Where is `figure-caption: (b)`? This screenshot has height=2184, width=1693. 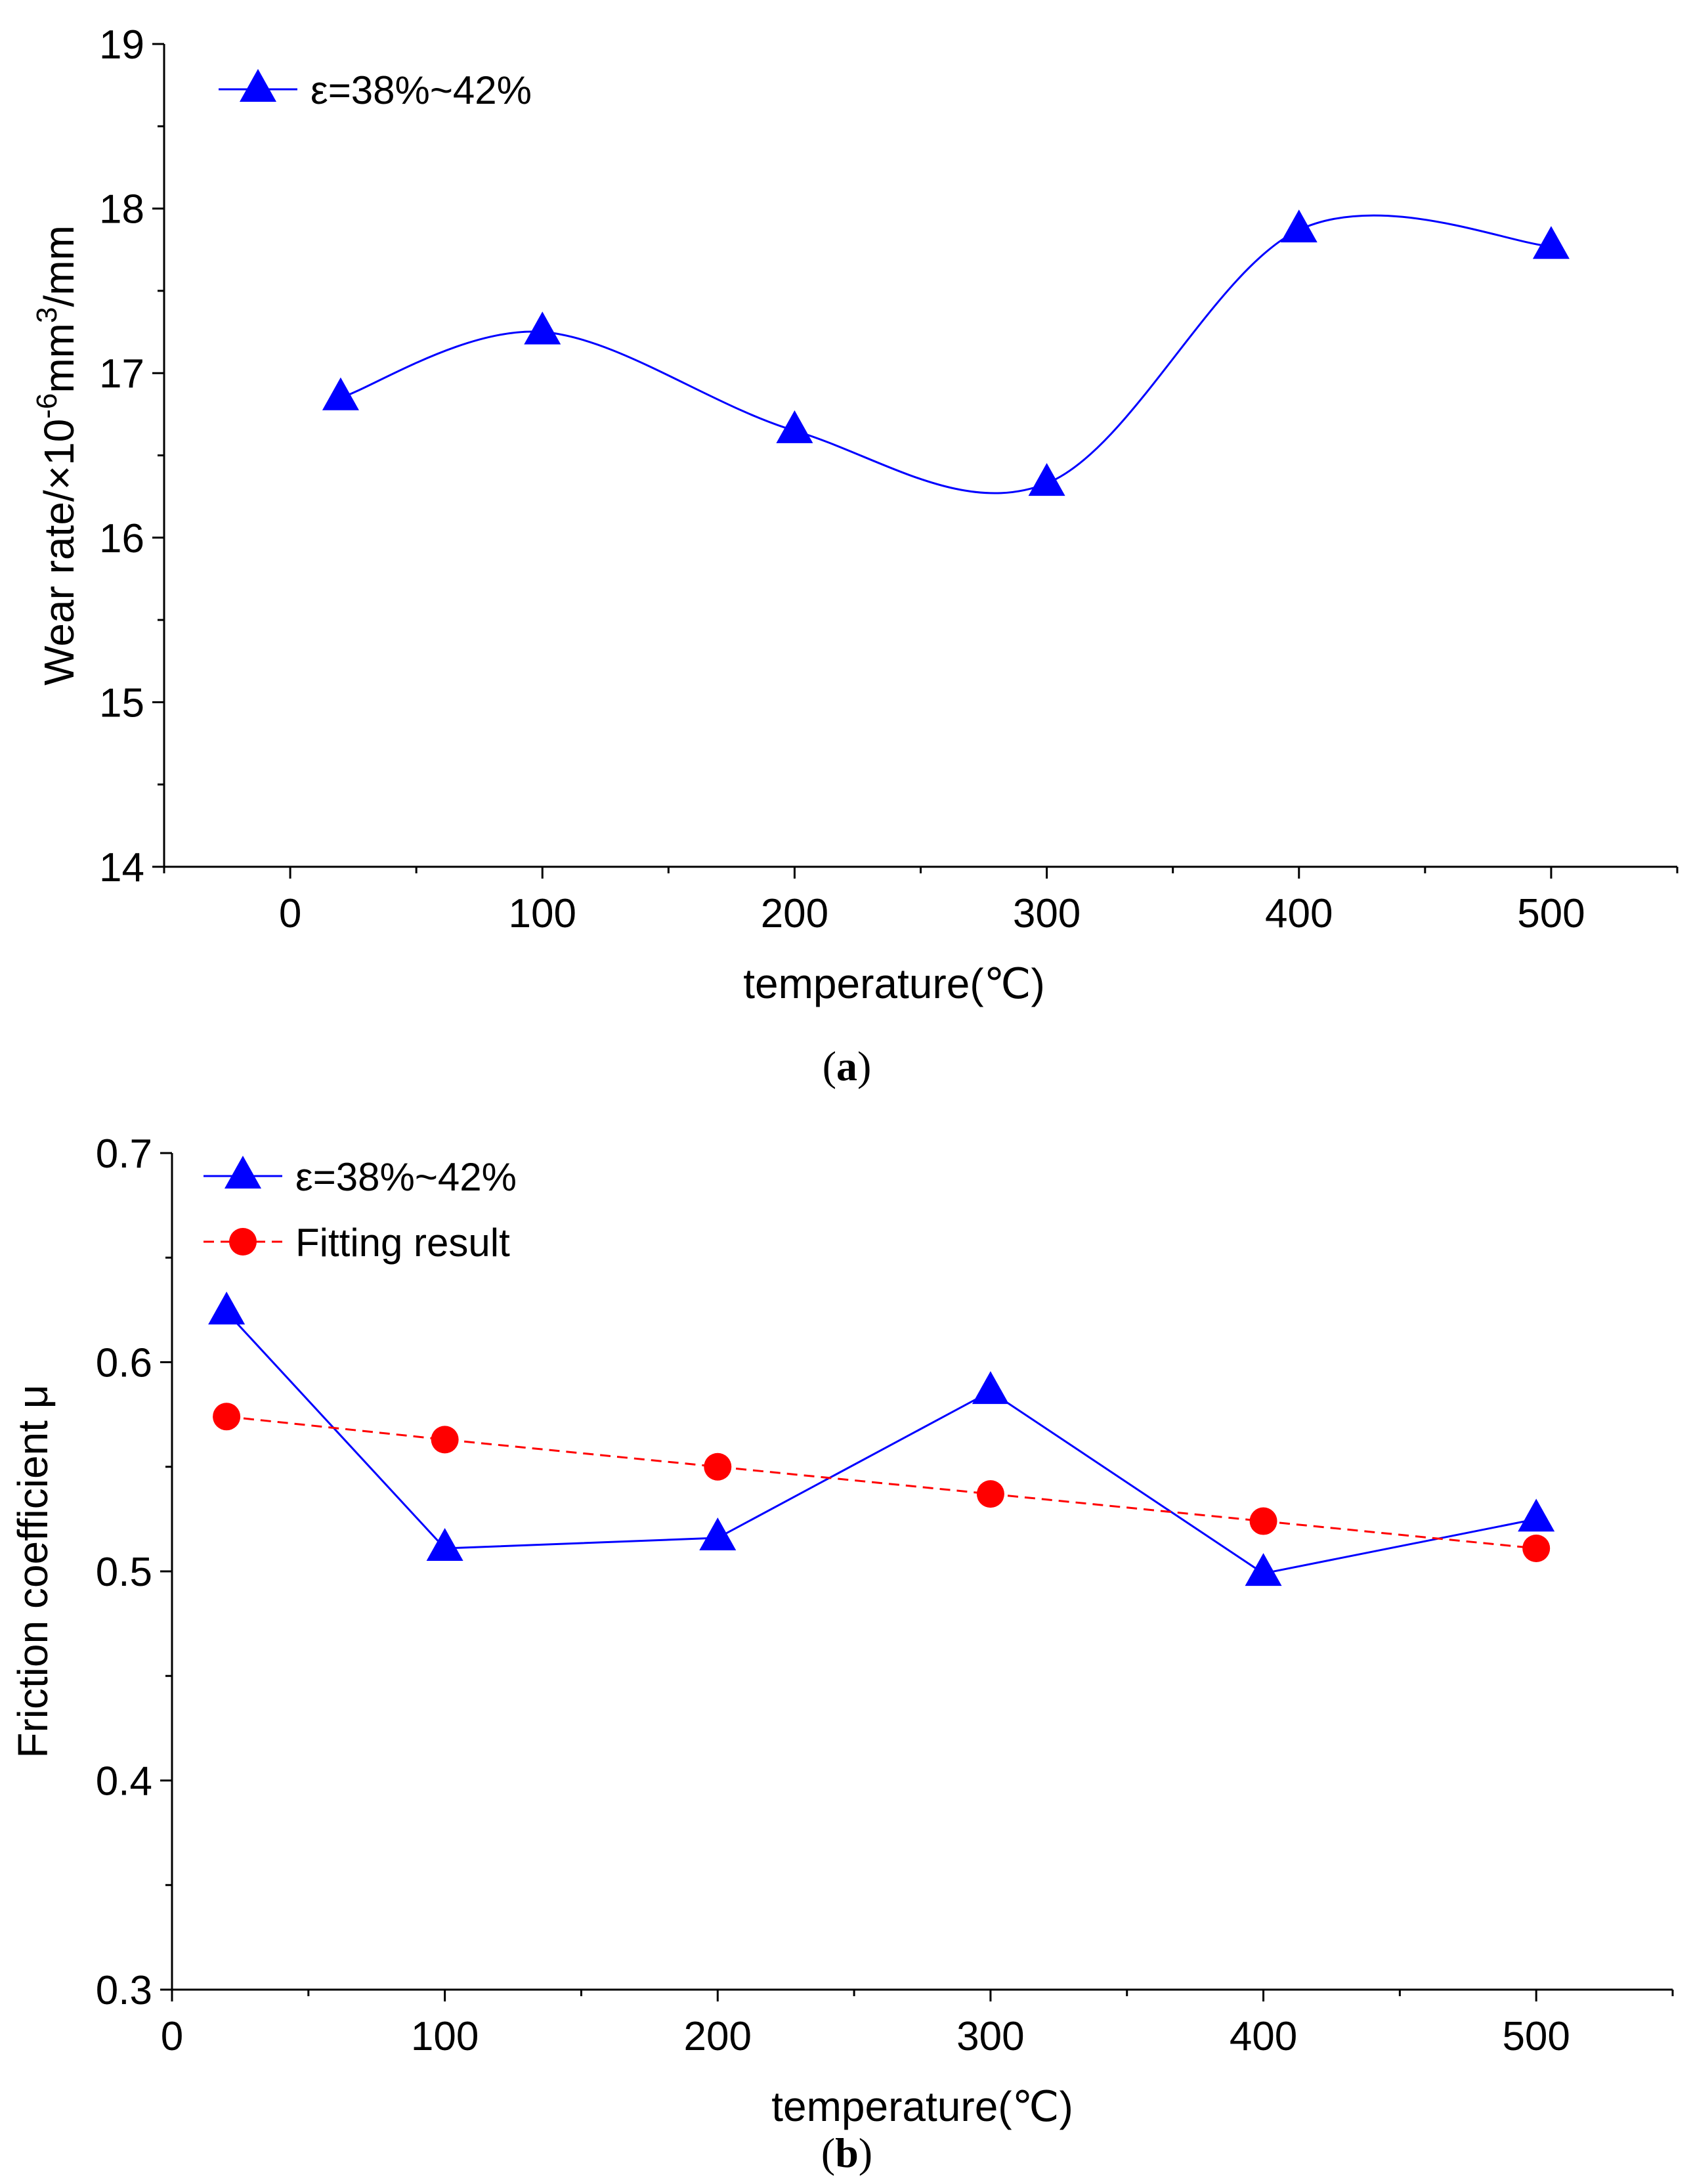
figure-caption: (b) is located at coordinates (846, 2152).